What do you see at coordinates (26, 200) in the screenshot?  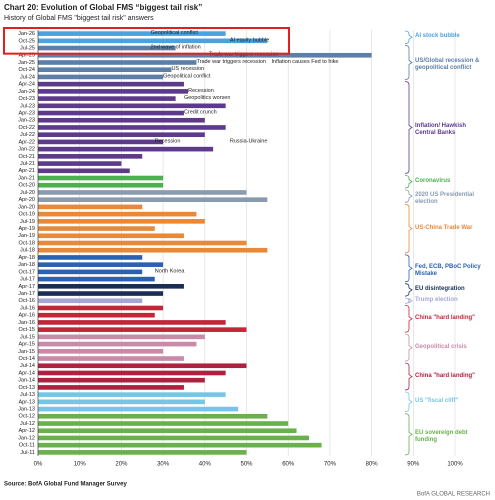 I see `y-tick-label: Apr-20` at bounding box center [26, 200].